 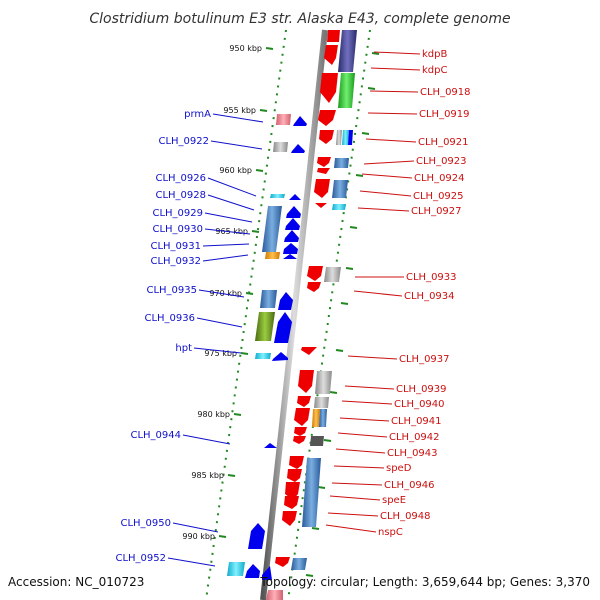 What do you see at coordinates (431, 277) in the screenshot?
I see `gene-label: CLH_0933` at bounding box center [431, 277].